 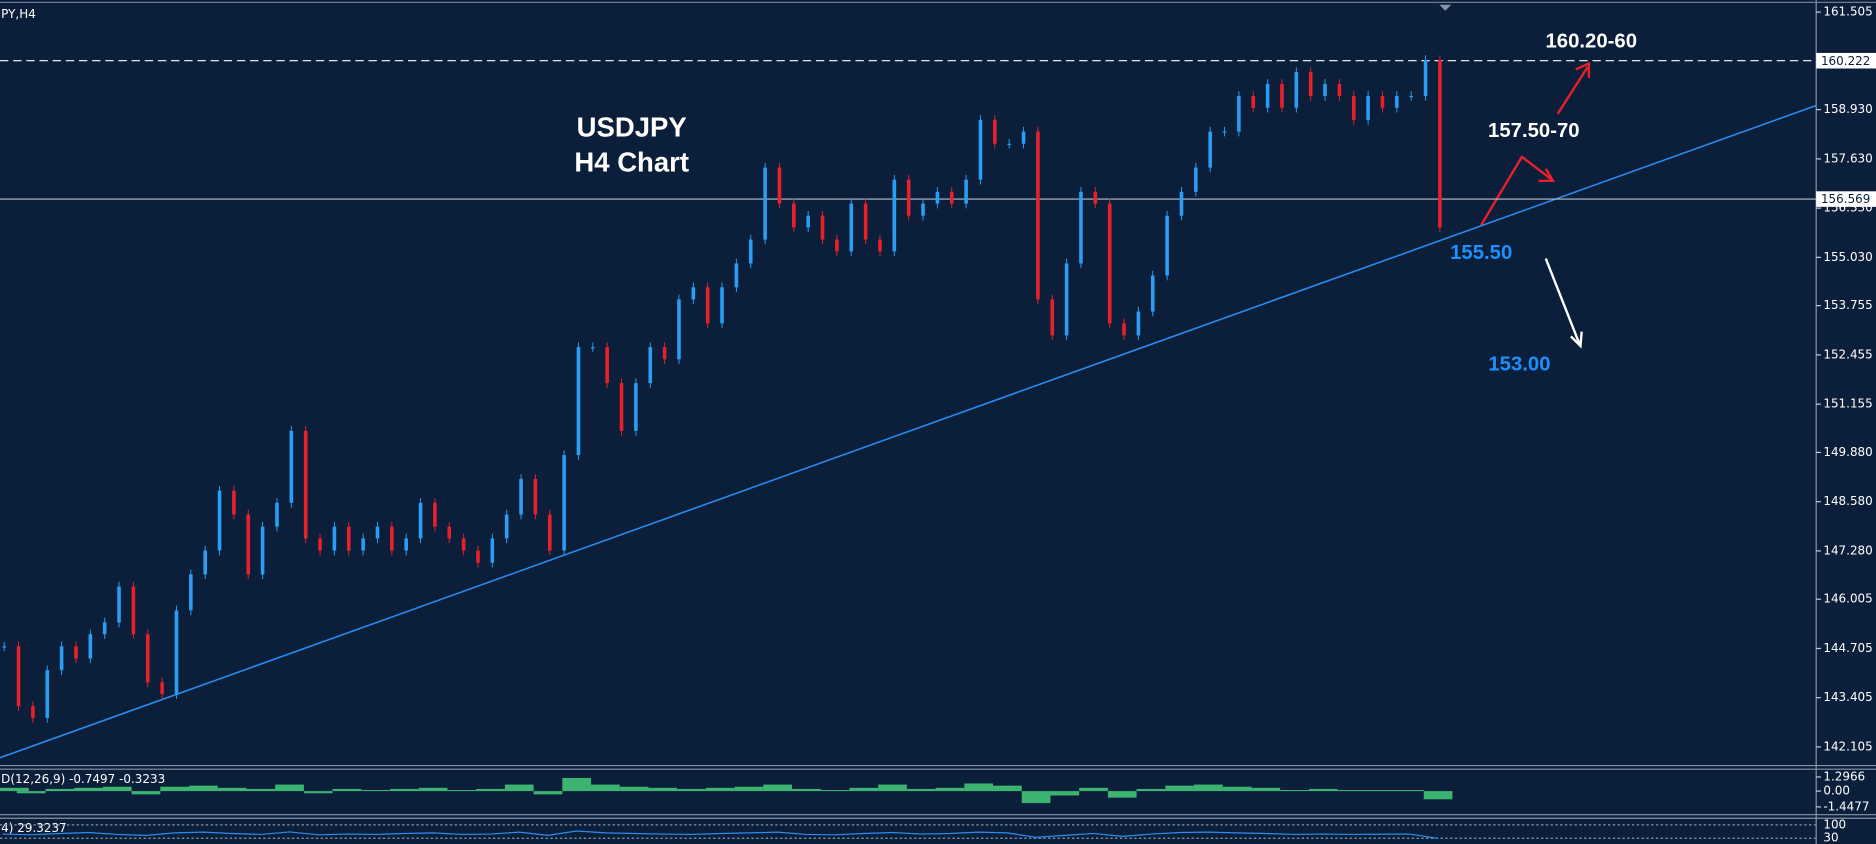 I want to click on macd-tick-label: -1.4477, so click(x=1846, y=806).